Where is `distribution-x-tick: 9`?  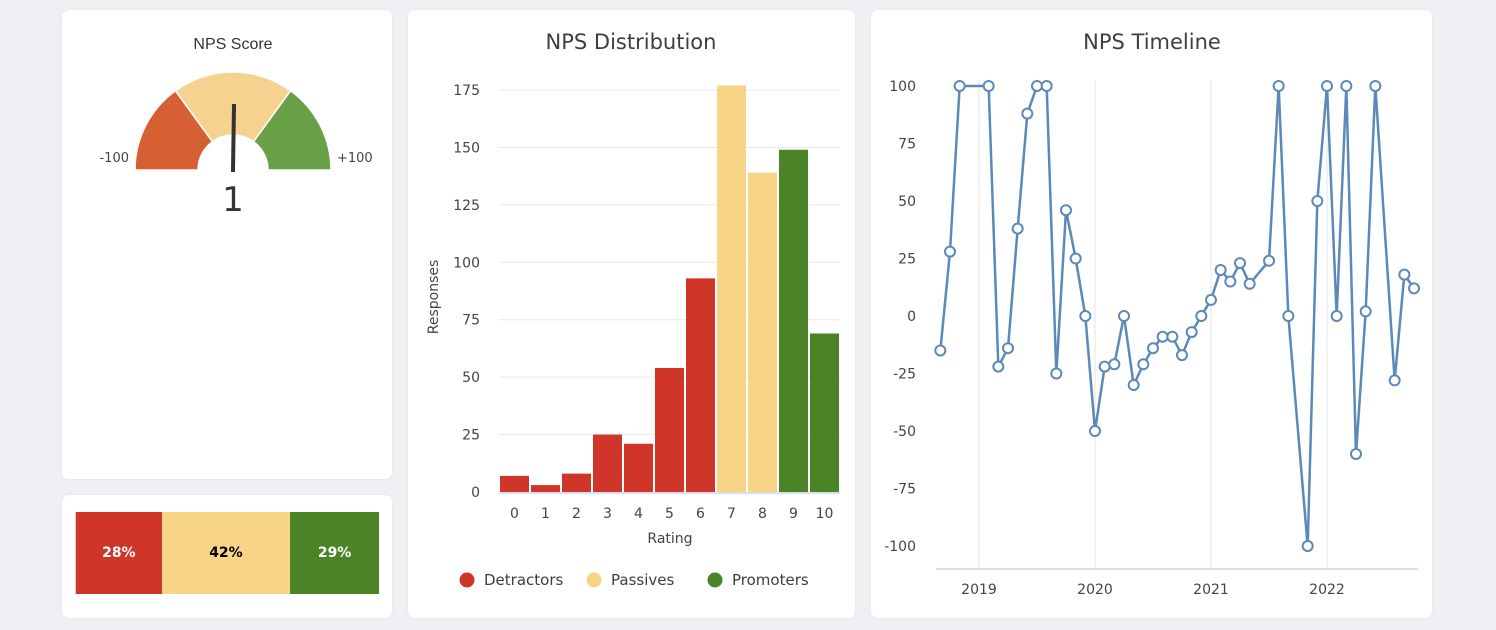 distribution-x-tick: 9 is located at coordinates (793, 514).